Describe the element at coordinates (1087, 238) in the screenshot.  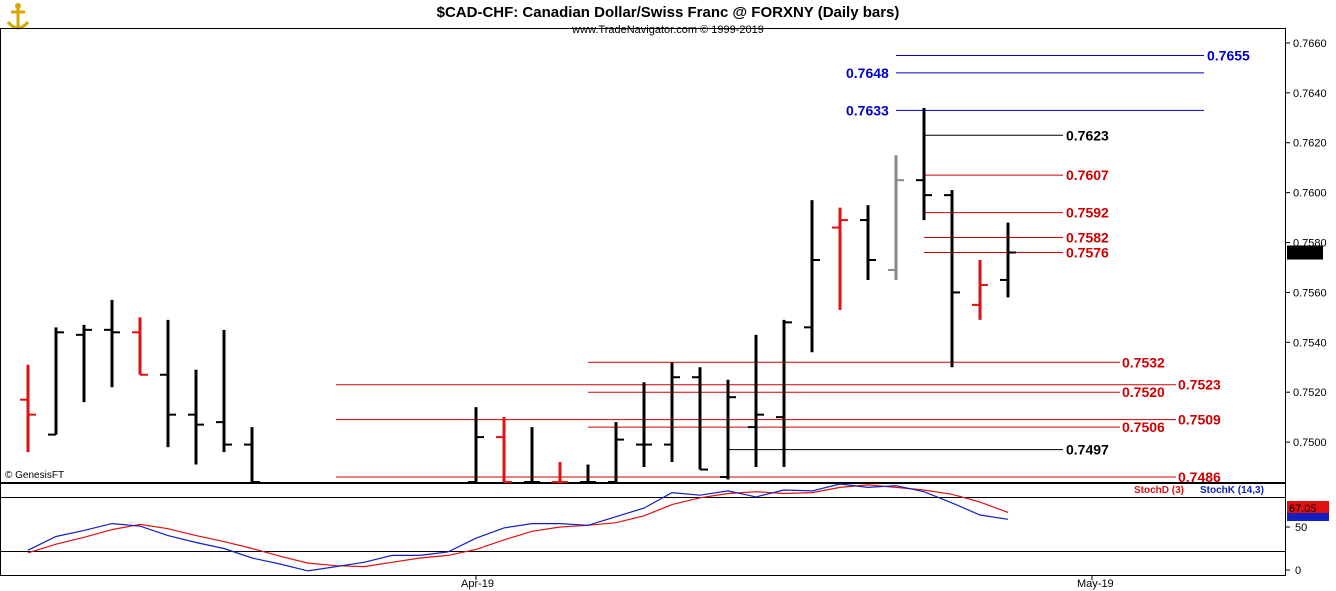
I see `level-label: 0.7582` at that location.